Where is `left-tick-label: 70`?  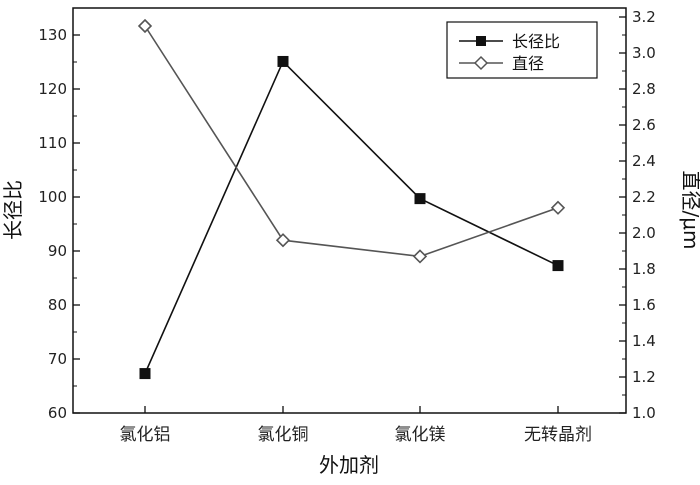
left-tick-label: 70 is located at coordinates (57, 359).